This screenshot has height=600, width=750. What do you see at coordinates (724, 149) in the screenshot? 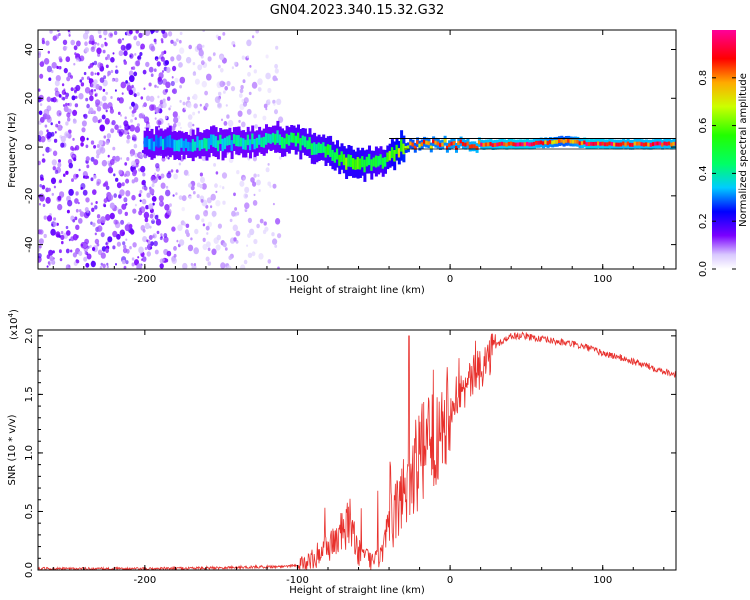
I see `colorbar-gradient` at bounding box center [724, 149].